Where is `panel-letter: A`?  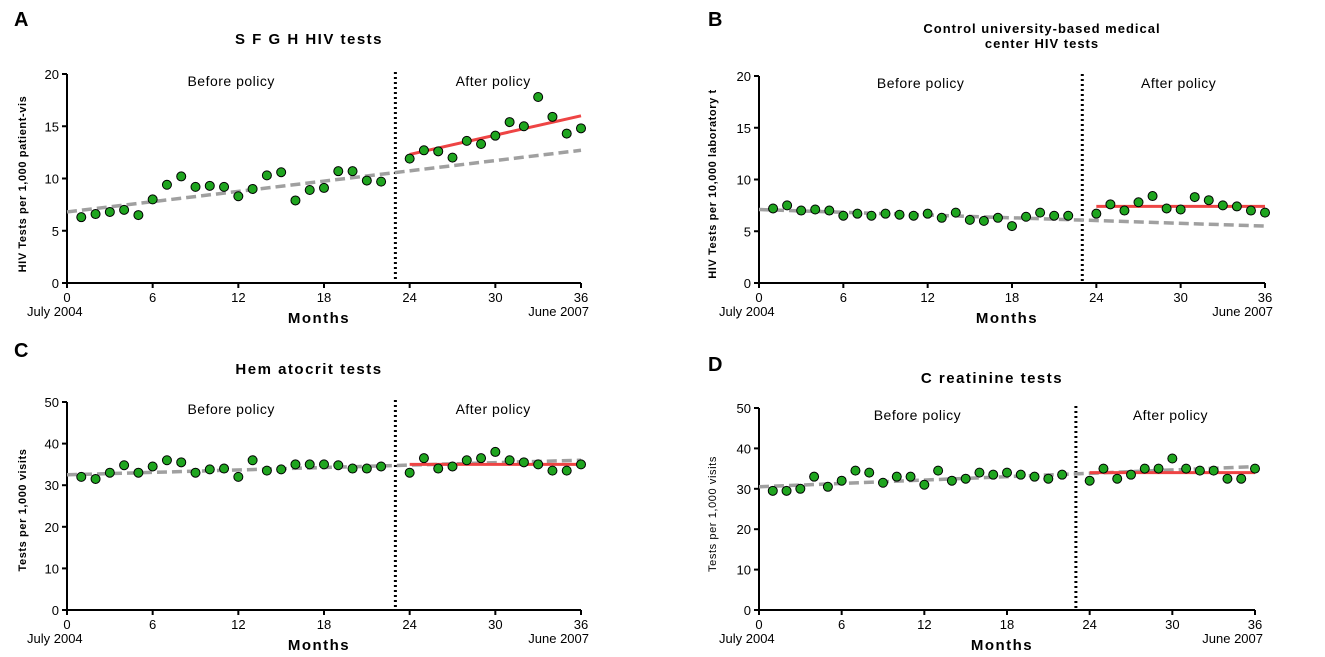
panel-letter: A is located at coordinates (21, 20).